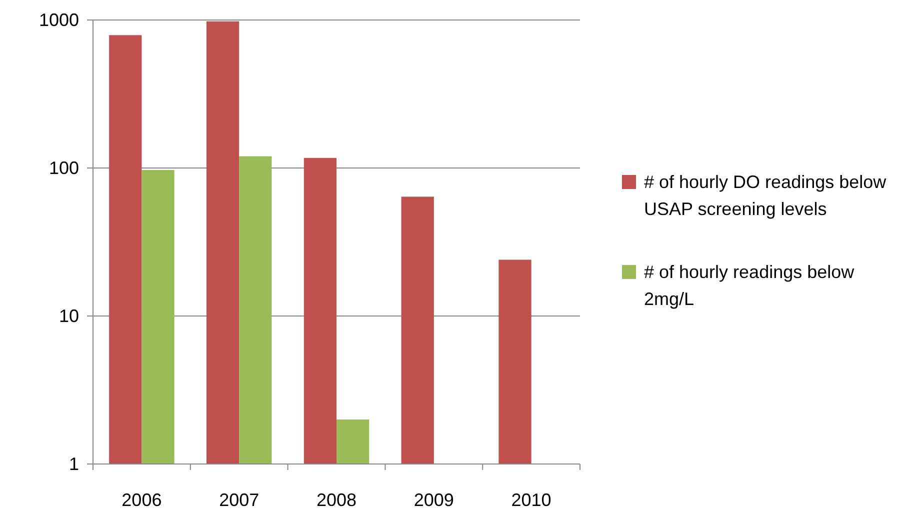 The height and width of the screenshot is (522, 906). I want to click on legend-label: # of hourly readings below 2mg/L, so click(750, 285).